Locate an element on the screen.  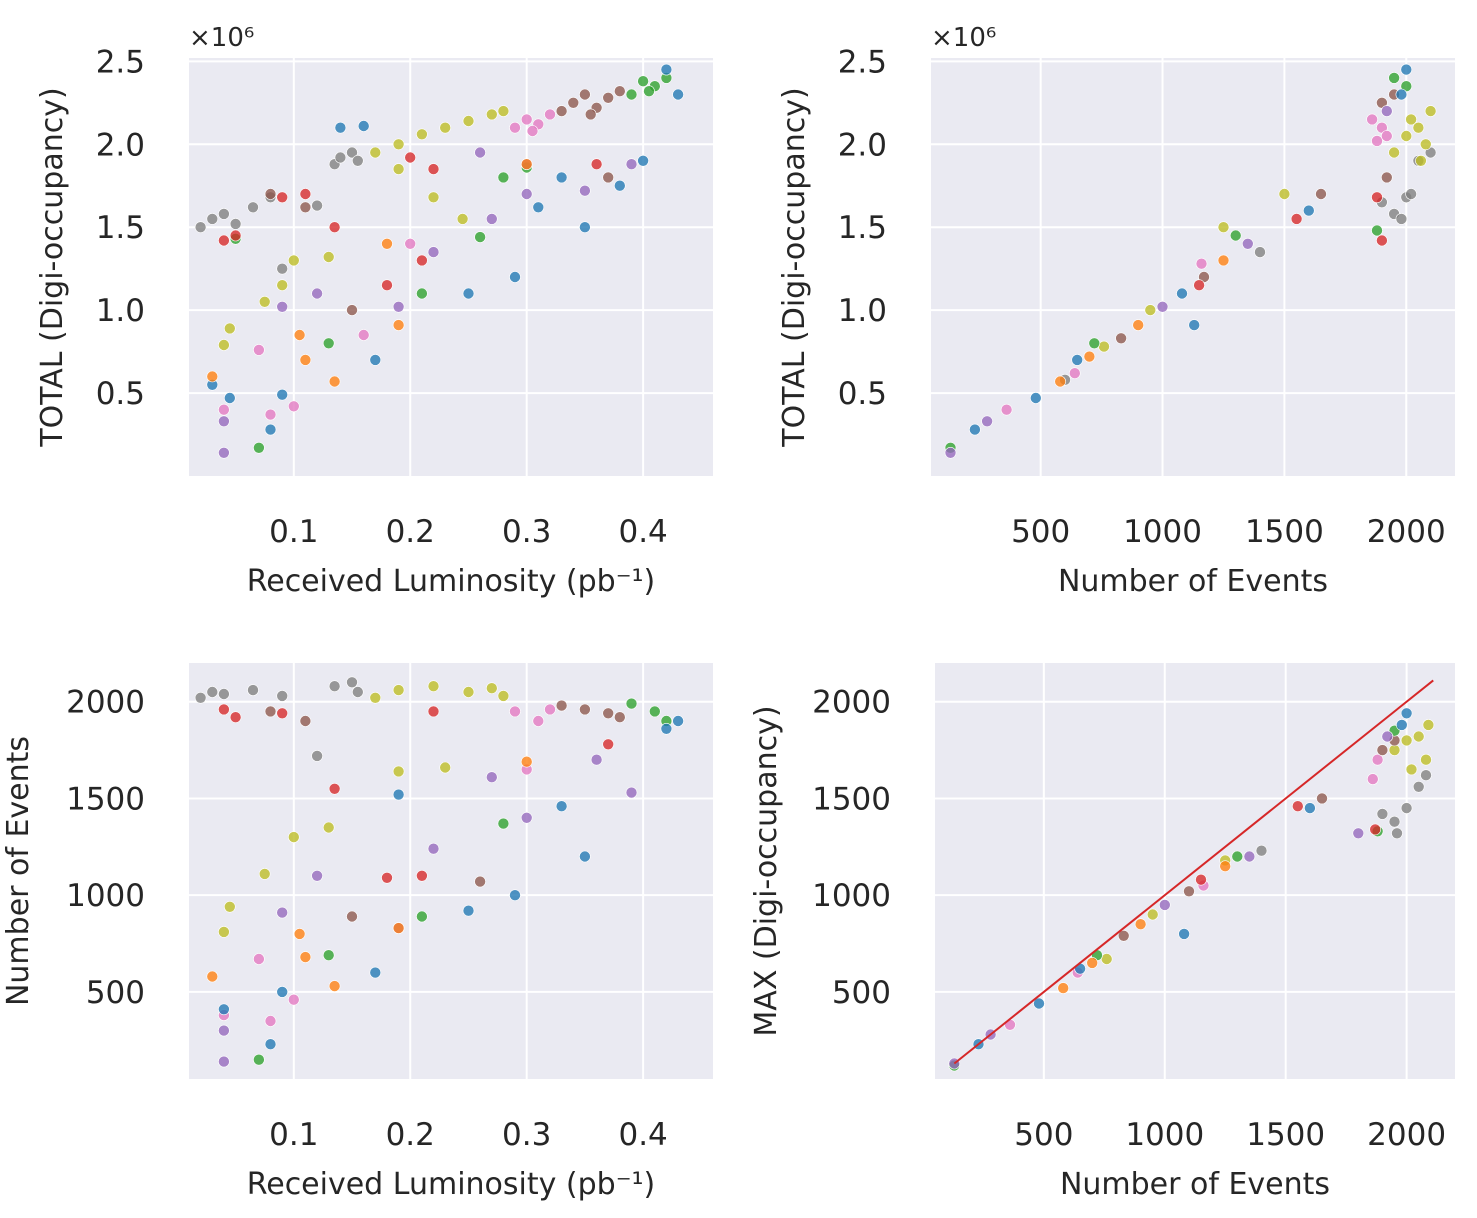
scatter-points is located at coordinates (439, 872).